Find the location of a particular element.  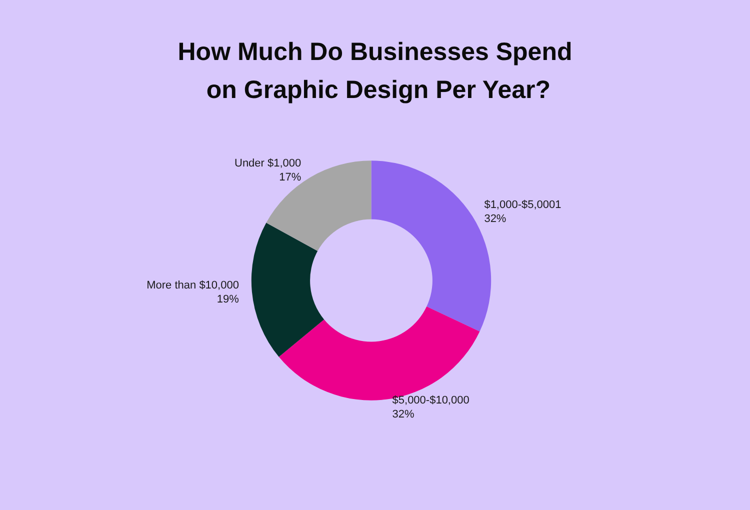

data-label: 17% is located at coordinates (290, 177).